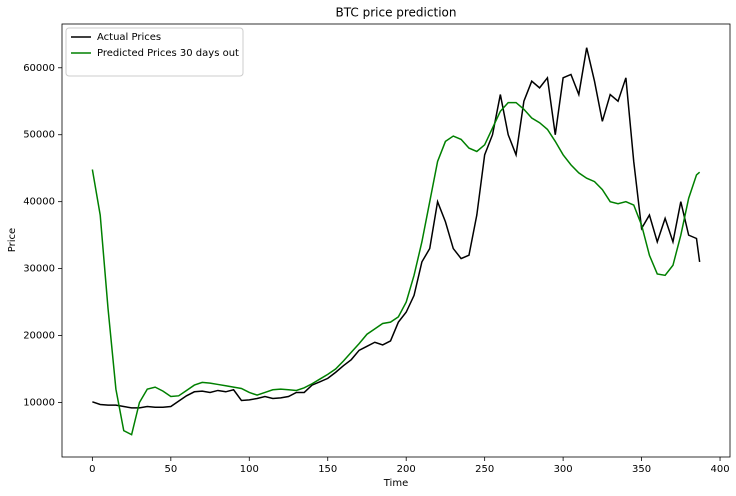 The height and width of the screenshot is (496, 736). I want to click on x-tick-label: 100, so click(249, 469).